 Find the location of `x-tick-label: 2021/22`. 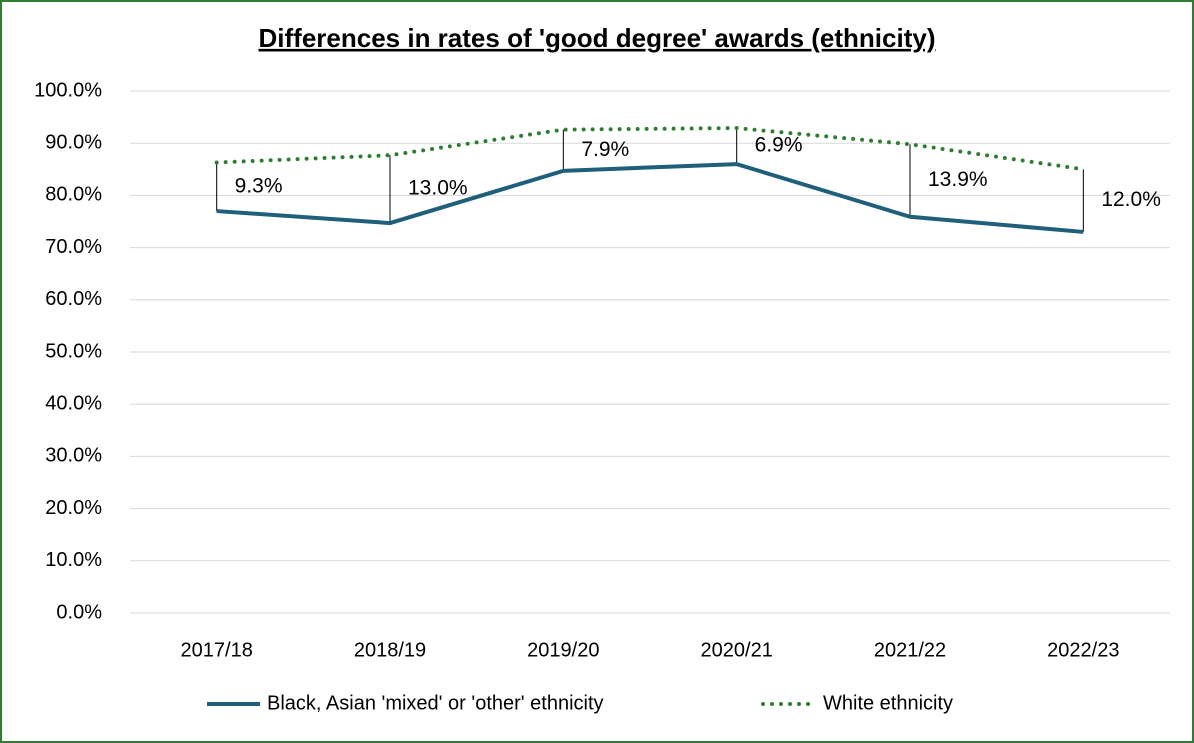

x-tick-label: 2021/22 is located at coordinates (910, 650).